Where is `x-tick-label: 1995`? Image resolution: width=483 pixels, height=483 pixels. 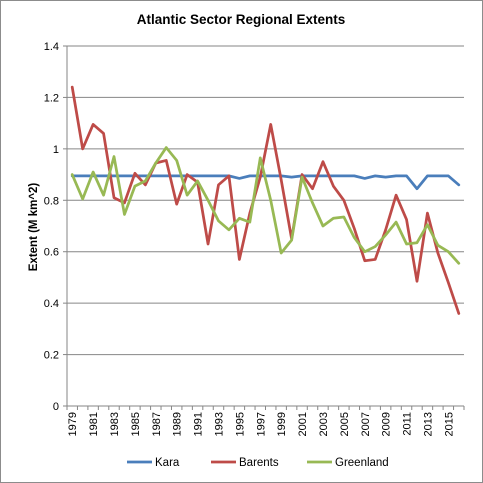 x-tick-label: 1995 is located at coordinates (240, 424).